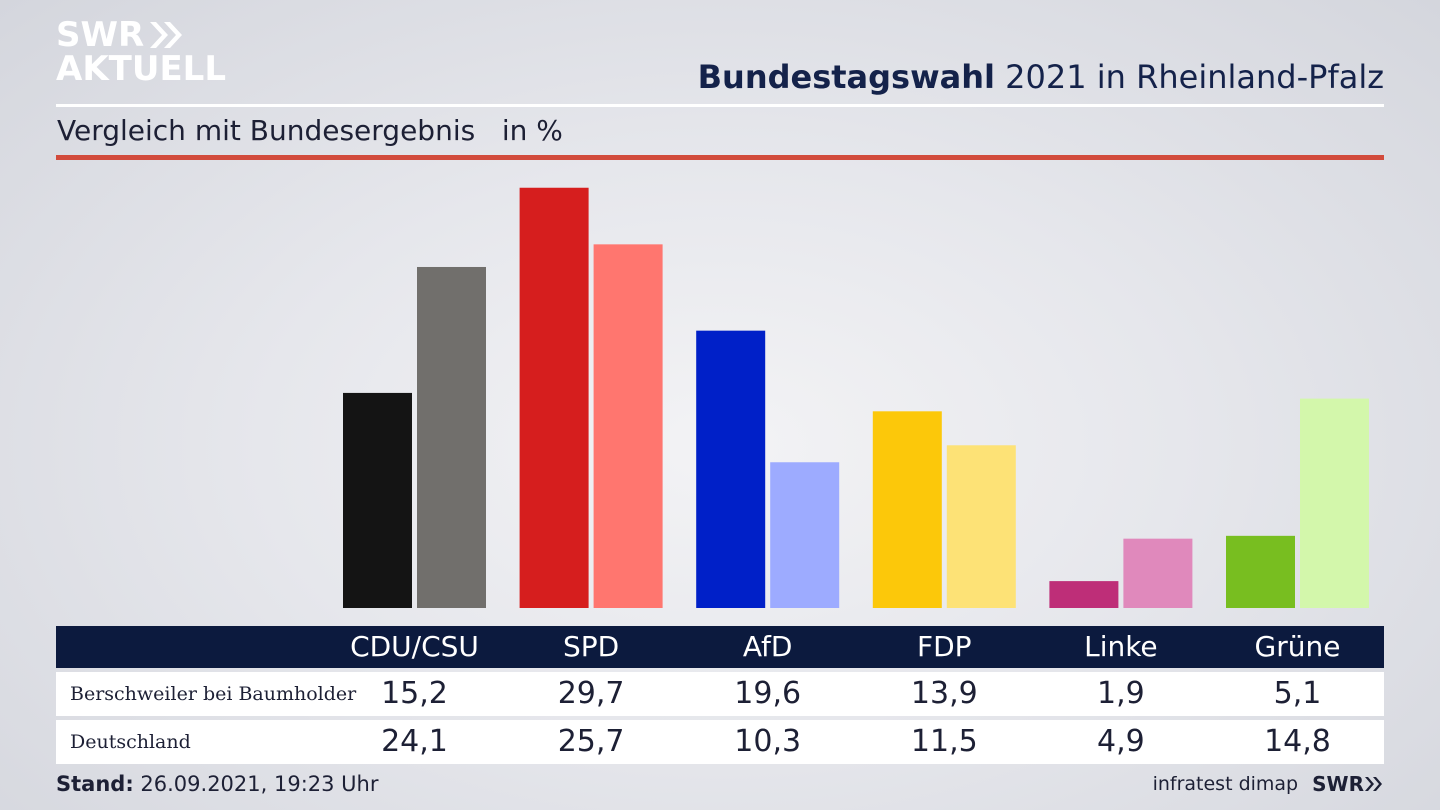 The width and height of the screenshot is (1440, 810). I want to click on bar-grne-national, so click(1334, 503).